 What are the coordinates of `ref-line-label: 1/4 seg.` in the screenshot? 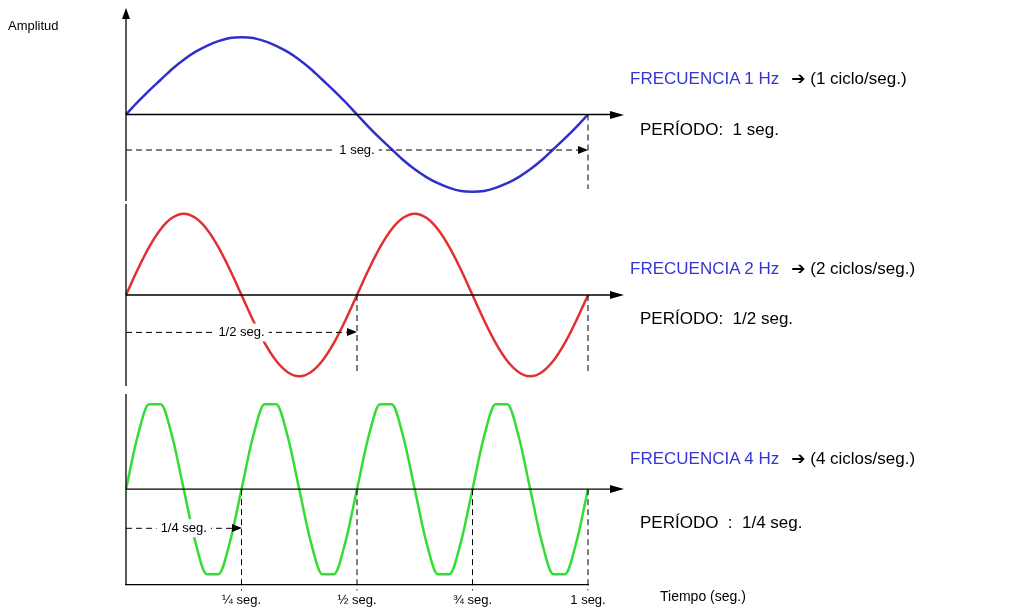 It's located at (183, 527).